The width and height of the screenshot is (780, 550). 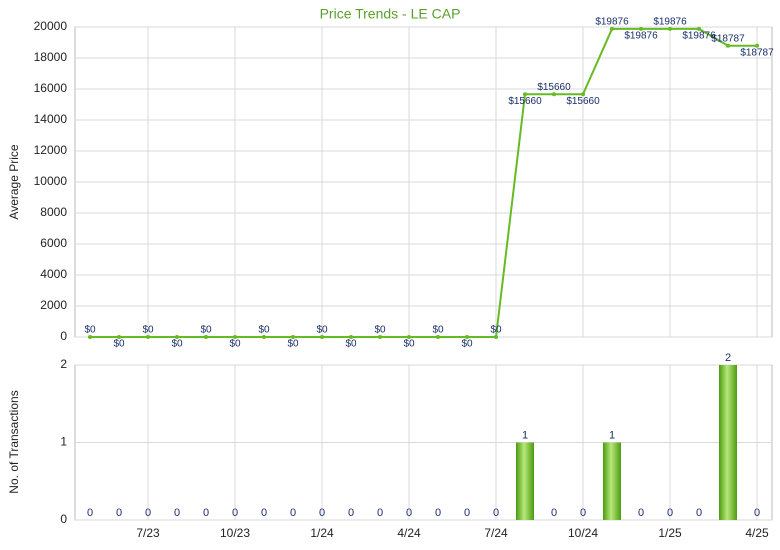 I want to click on y-tick-label: 2000, so click(x=53, y=305).